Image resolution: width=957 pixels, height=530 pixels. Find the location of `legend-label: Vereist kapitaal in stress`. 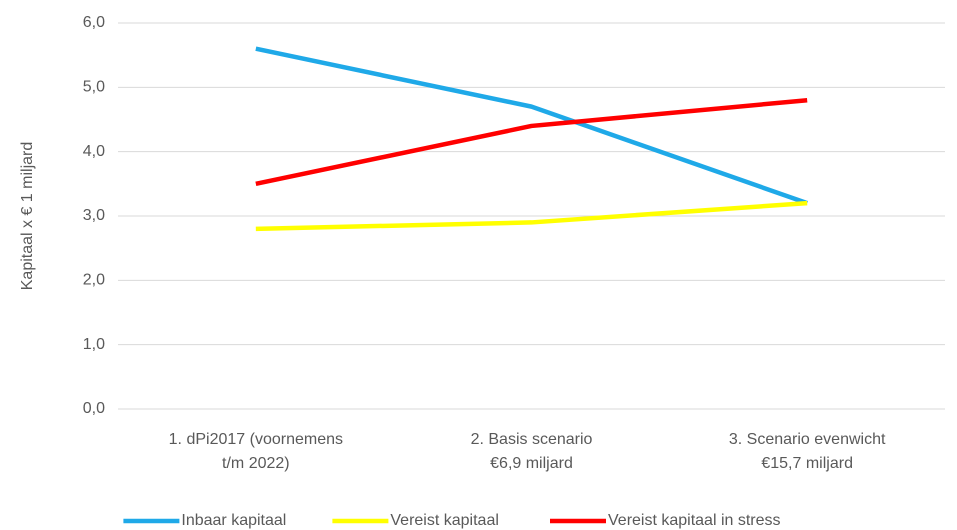

legend-label: Vereist kapitaal in stress is located at coordinates (694, 520).